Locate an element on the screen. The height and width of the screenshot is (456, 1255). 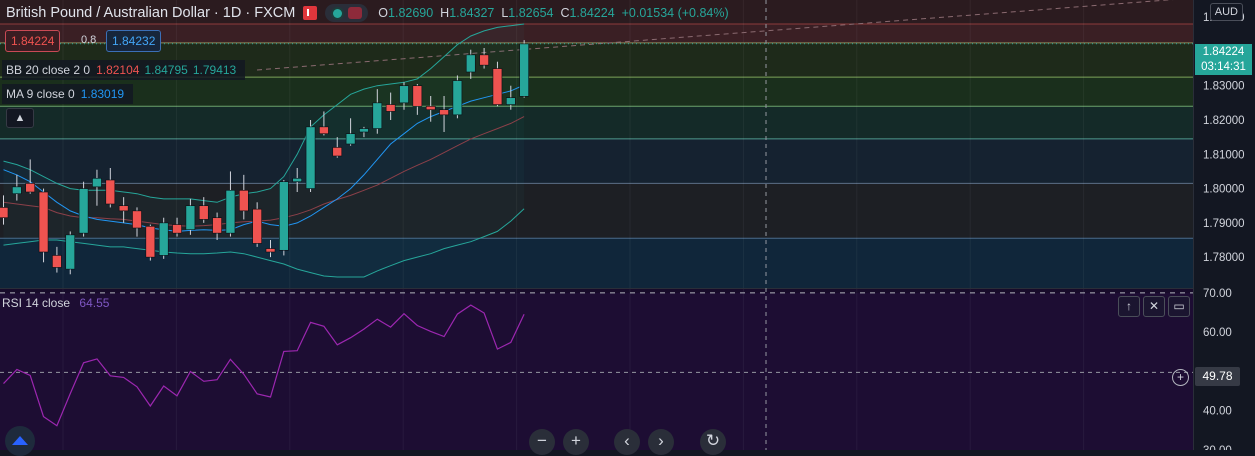
rsi-legend: RSI 14 close 64.55 is located at coordinates (55, 303).